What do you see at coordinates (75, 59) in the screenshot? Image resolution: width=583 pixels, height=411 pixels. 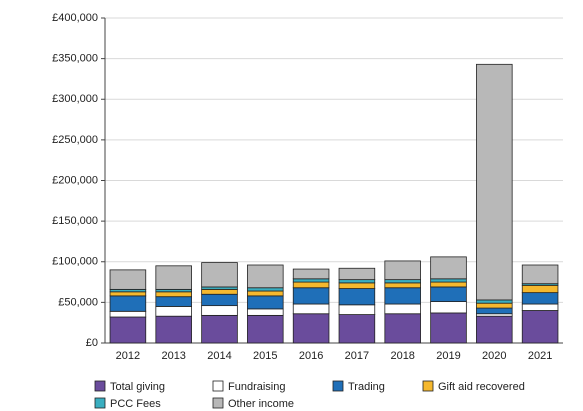 I see `y-tick-label: £350,000` at bounding box center [75, 59].